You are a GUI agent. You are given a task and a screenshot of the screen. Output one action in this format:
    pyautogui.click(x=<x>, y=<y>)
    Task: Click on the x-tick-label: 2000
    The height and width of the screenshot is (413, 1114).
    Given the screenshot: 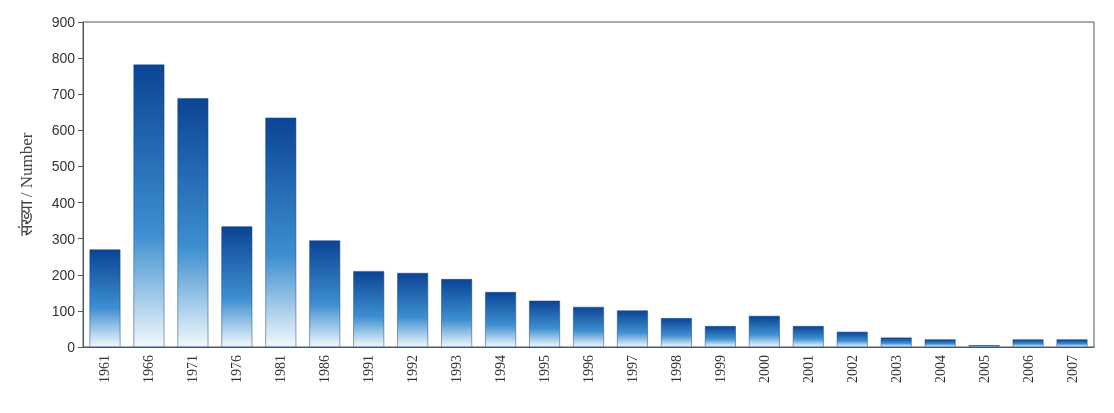 What is the action you would take?
    pyautogui.click(x=764, y=369)
    